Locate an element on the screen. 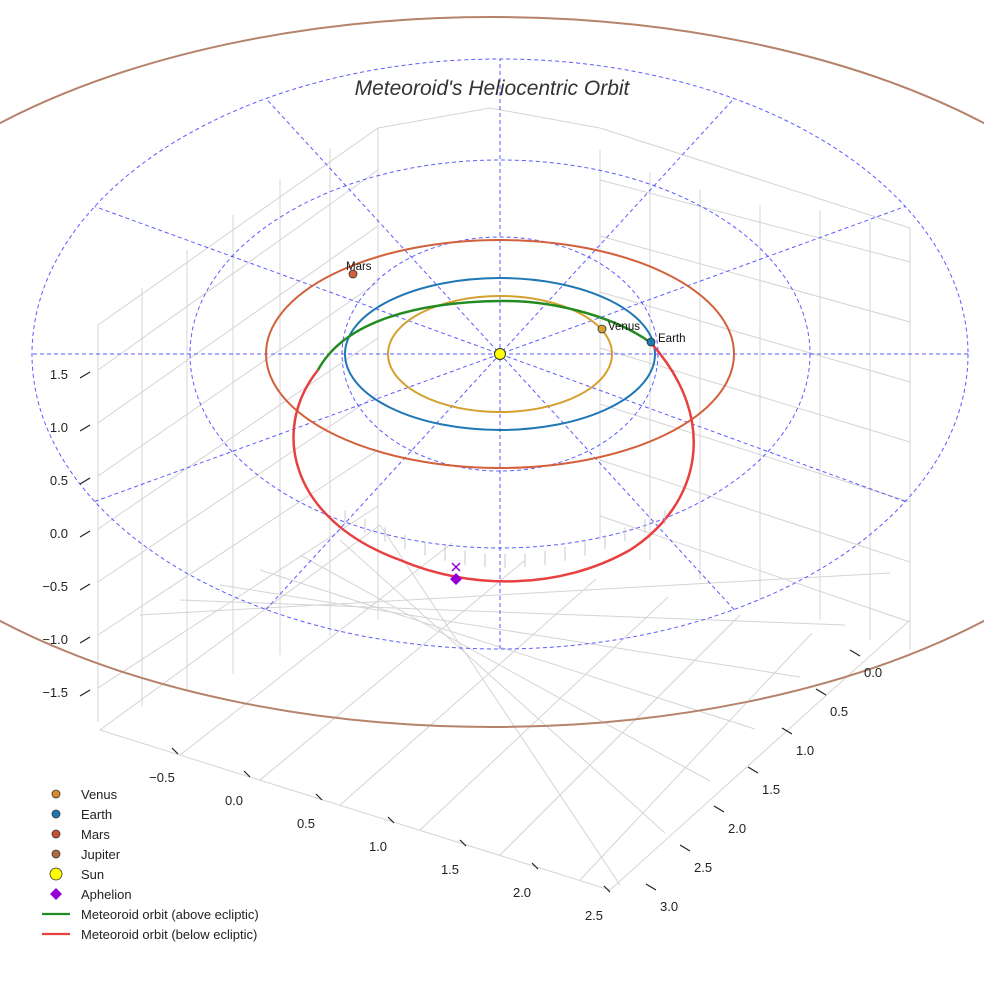  sun-marker is located at coordinates (500, 354).